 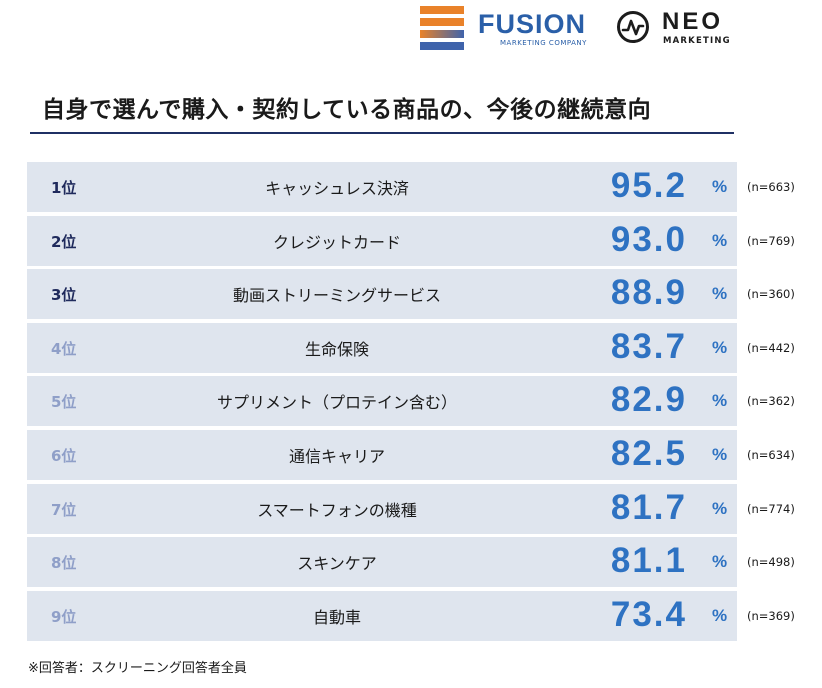 What do you see at coordinates (442, 28) in the screenshot?
I see `fusion-stripes-icon` at bounding box center [442, 28].